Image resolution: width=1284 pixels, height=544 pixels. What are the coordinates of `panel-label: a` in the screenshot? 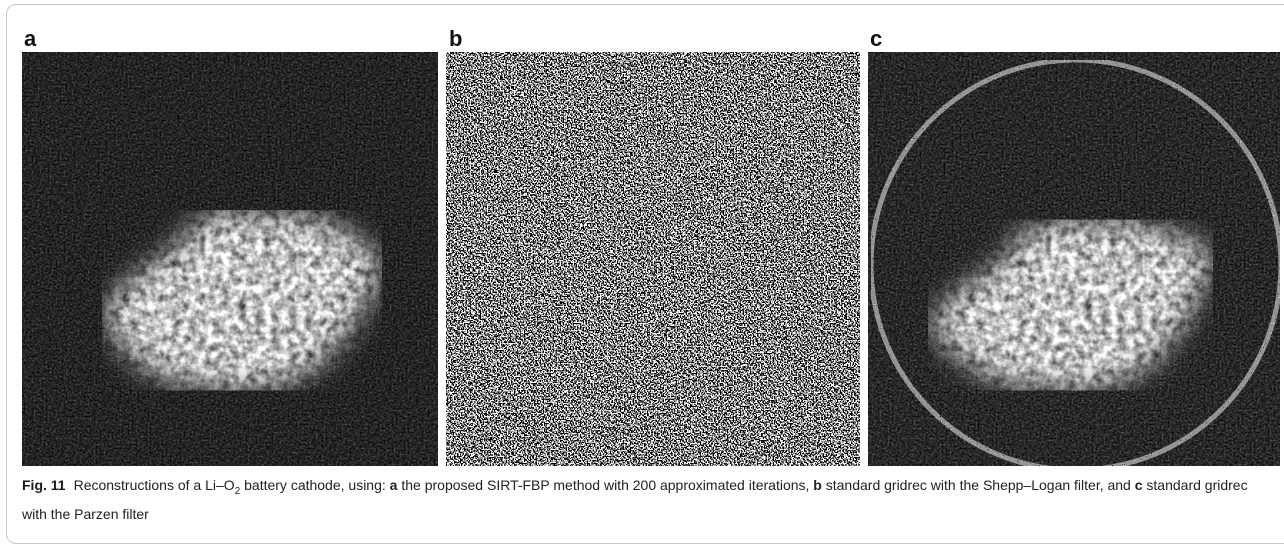 It's located at (30, 38).